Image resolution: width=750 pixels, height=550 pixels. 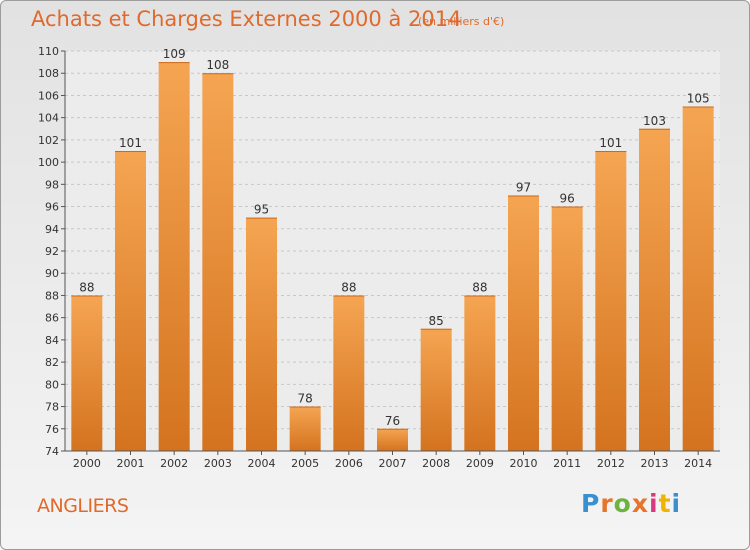 What do you see at coordinates (48, 73) in the screenshot?
I see `y-tick-label: 108` at bounding box center [48, 73].